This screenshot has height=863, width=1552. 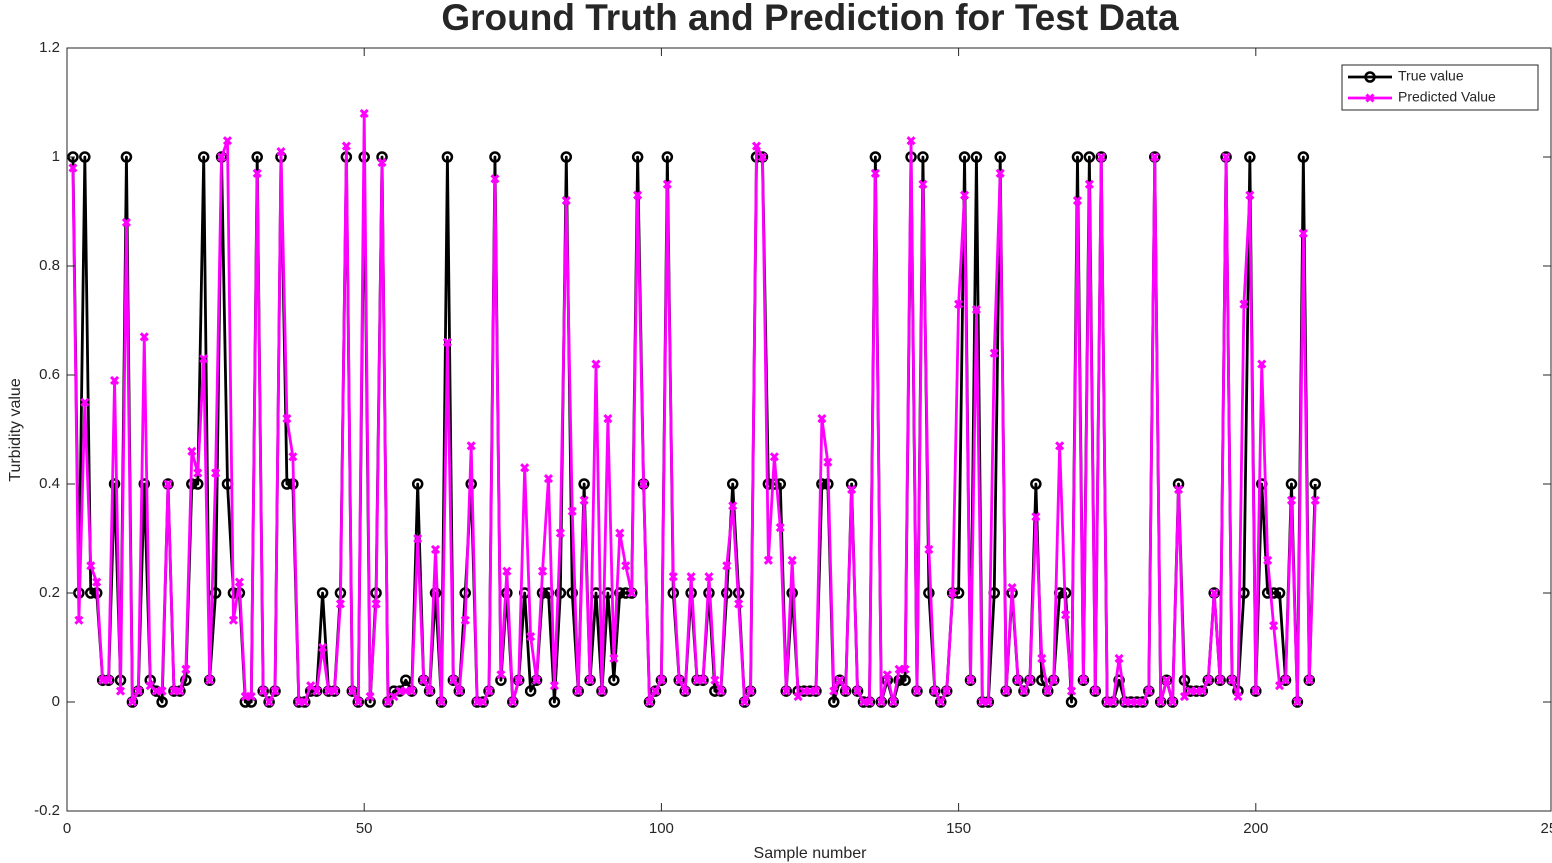 I want to click on y-tick-label: 0.4, so click(x=49, y=483).